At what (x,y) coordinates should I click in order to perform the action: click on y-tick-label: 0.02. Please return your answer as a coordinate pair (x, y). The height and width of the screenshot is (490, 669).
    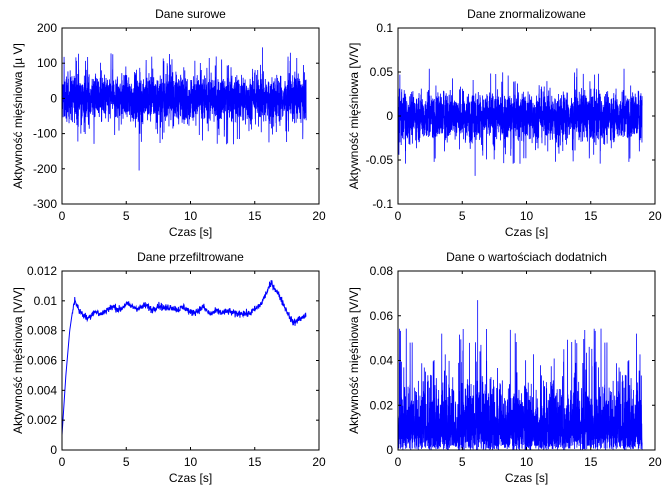
    Looking at the image, I should click on (382, 405).